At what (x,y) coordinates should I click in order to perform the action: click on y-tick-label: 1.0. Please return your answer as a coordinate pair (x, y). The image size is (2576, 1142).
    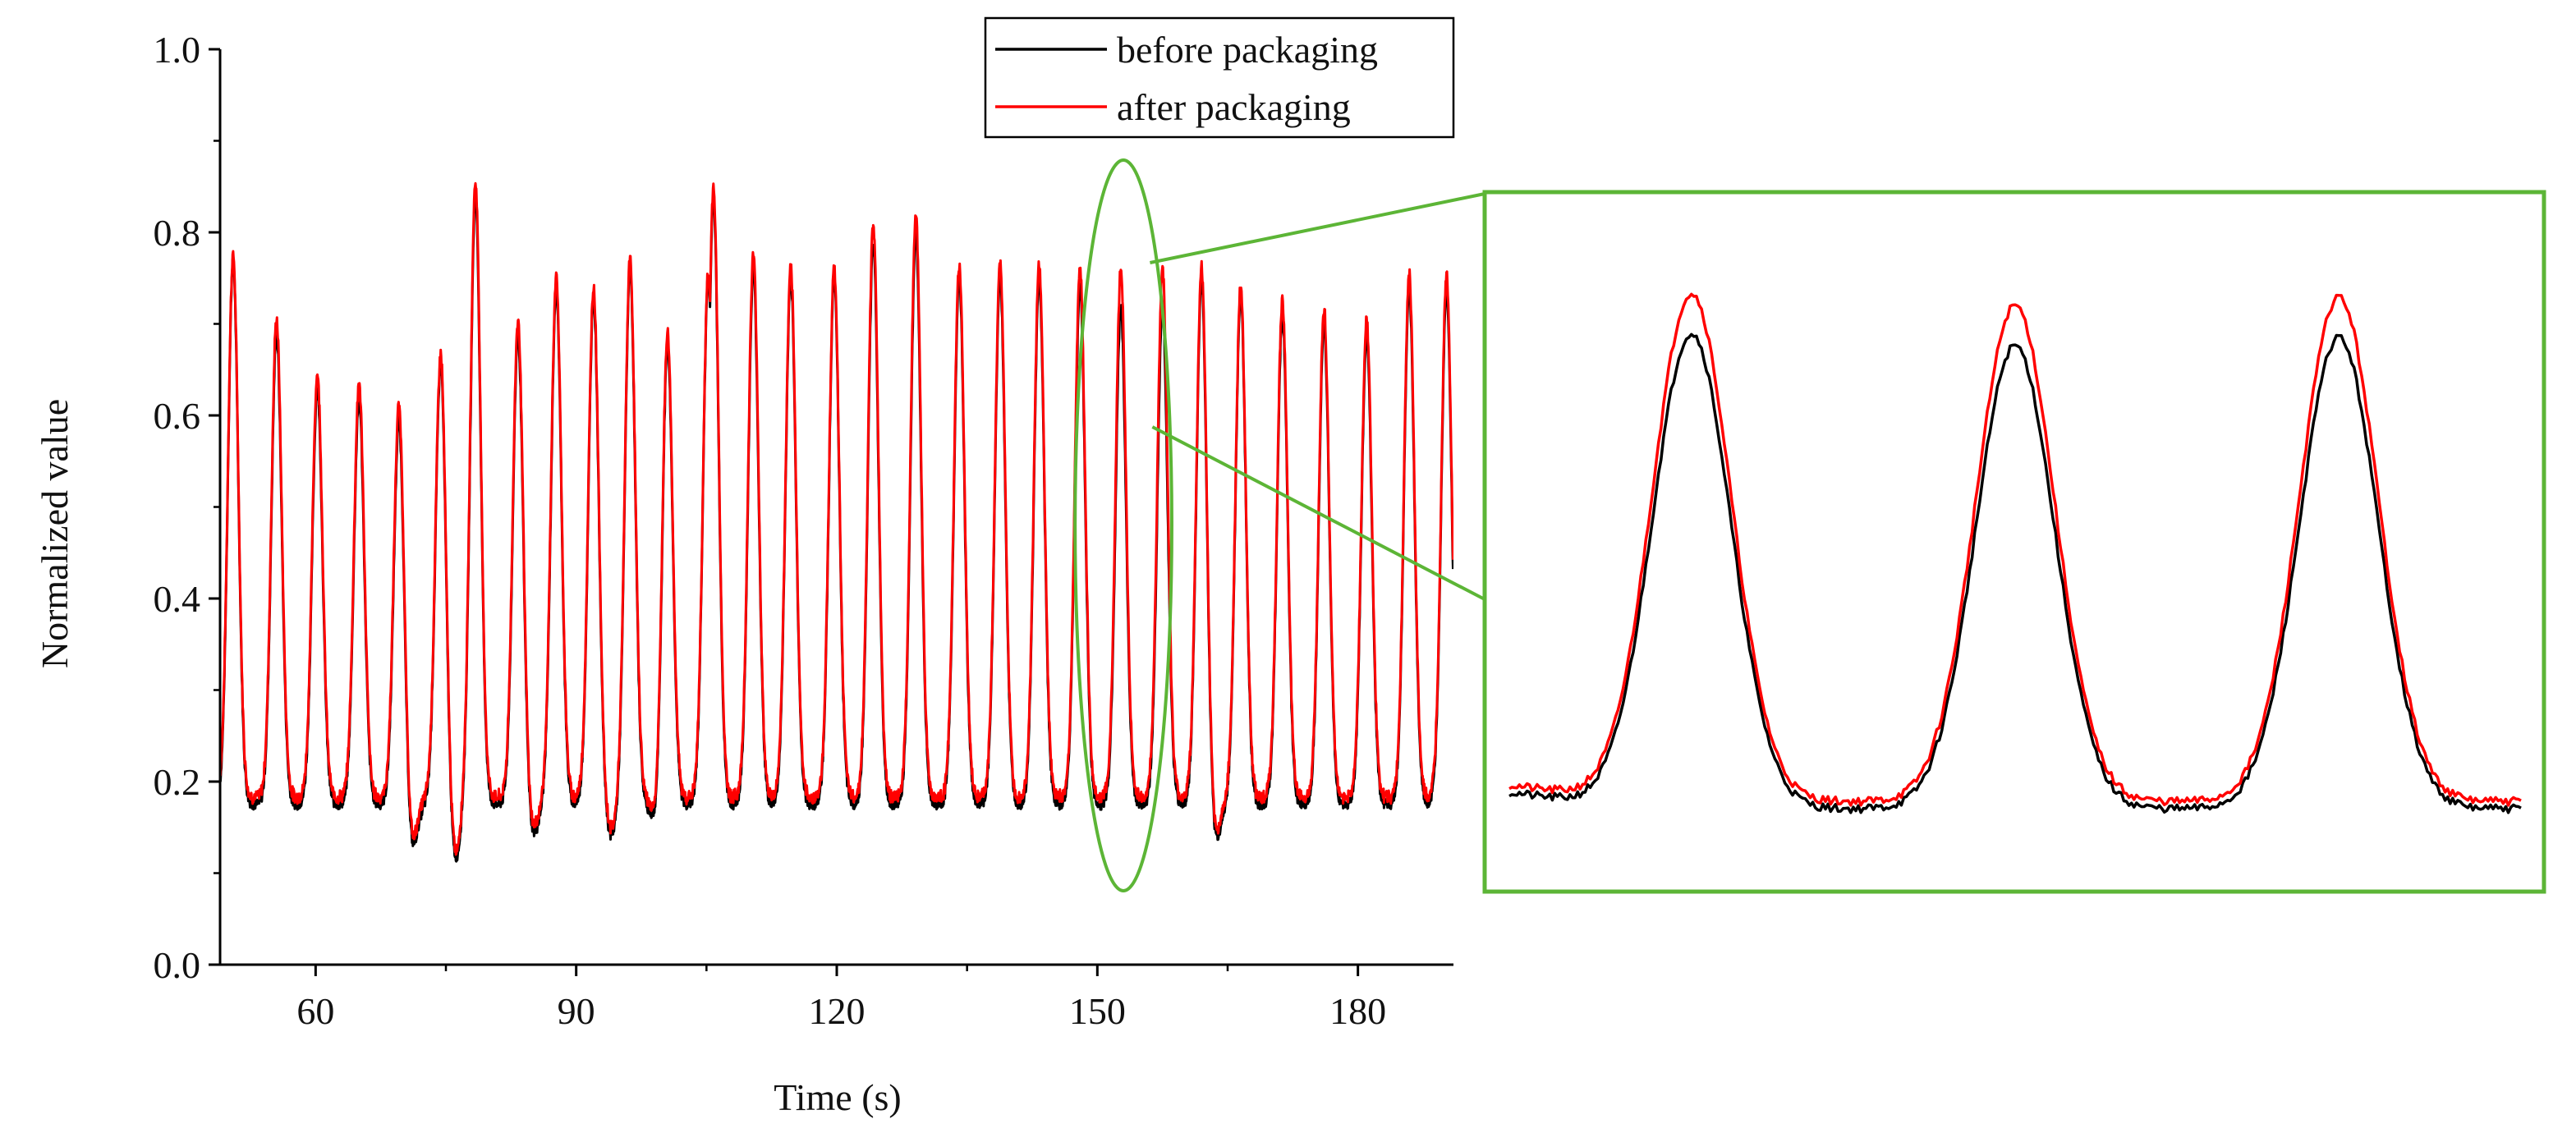
    Looking at the image, I should click on (177, 50).